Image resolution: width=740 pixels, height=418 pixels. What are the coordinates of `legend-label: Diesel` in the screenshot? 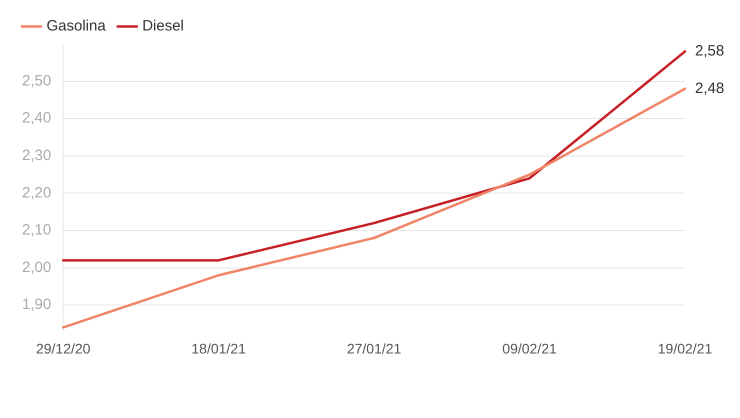 It's located at (163, 26).